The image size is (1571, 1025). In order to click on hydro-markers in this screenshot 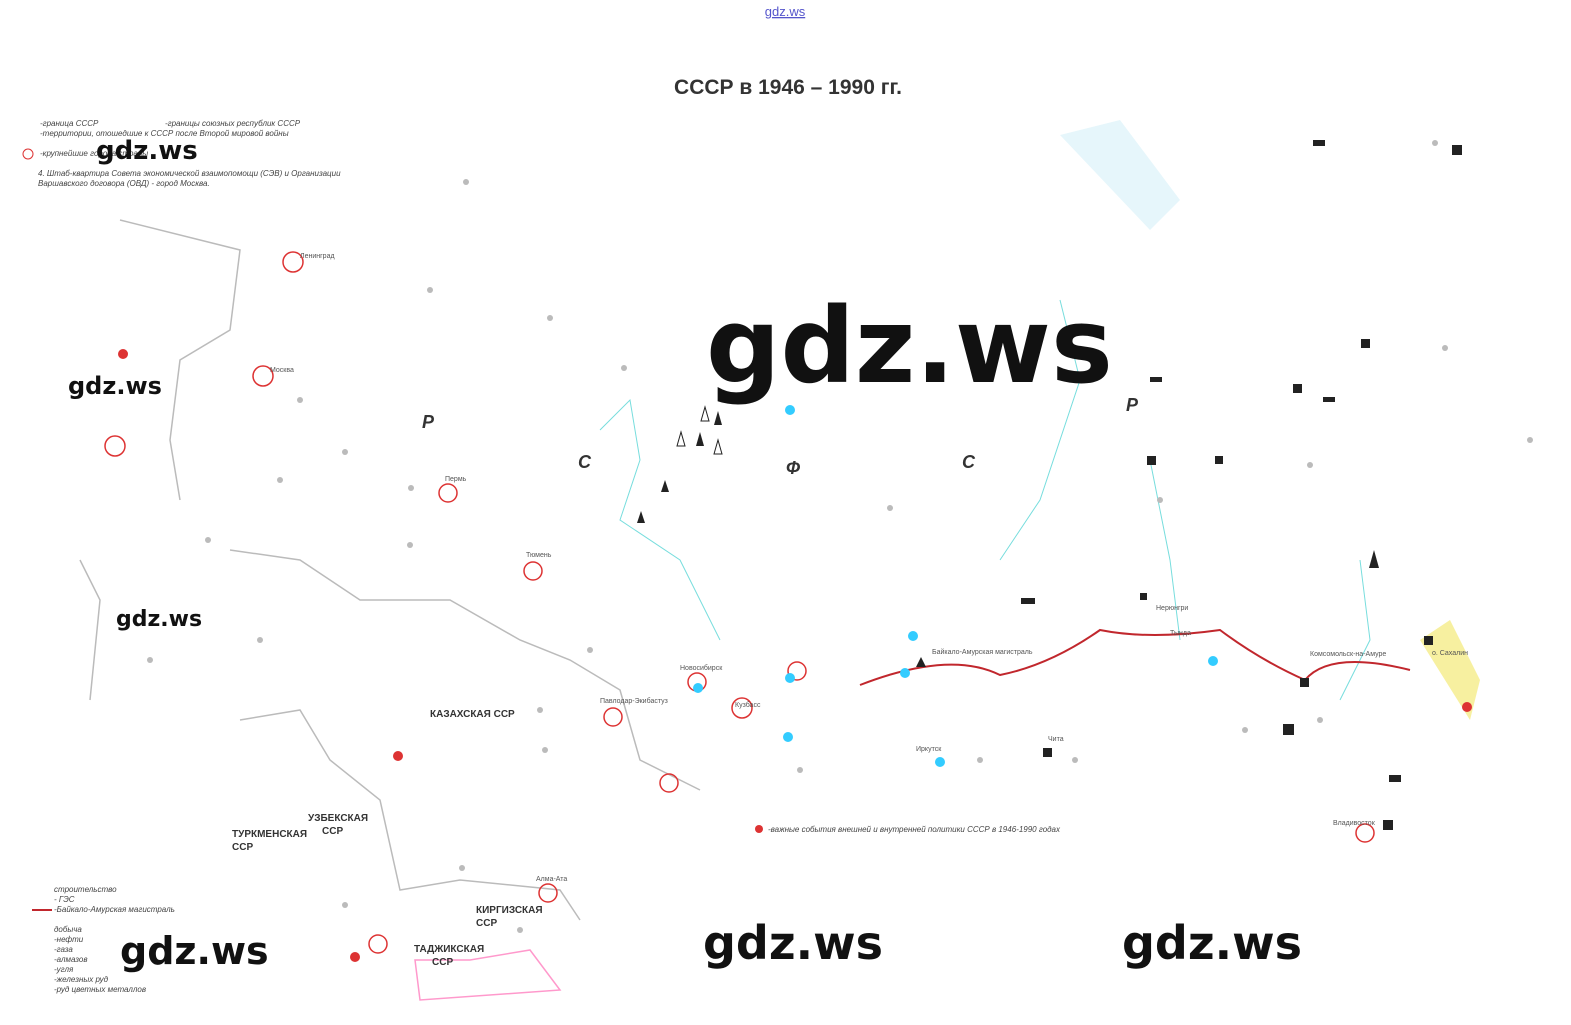, I will do `click(955, 586)`.